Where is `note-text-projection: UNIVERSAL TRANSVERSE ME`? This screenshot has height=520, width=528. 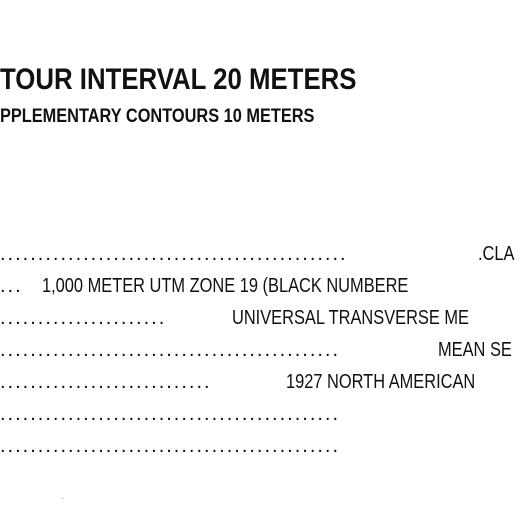 note-text-projection: UNIVERSAL TRANSVERSE ME is located at coordinates (350, 318).